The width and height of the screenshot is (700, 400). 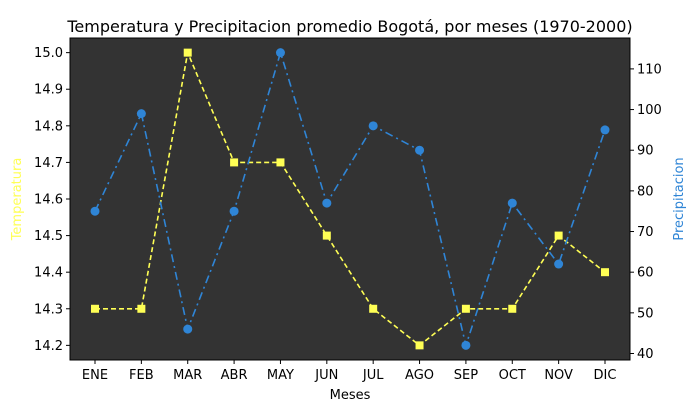 What do you see at coordinates (373, 375) in the screenshot?
I see `x-tick-label: JUL` at bounding box center [373, 375].